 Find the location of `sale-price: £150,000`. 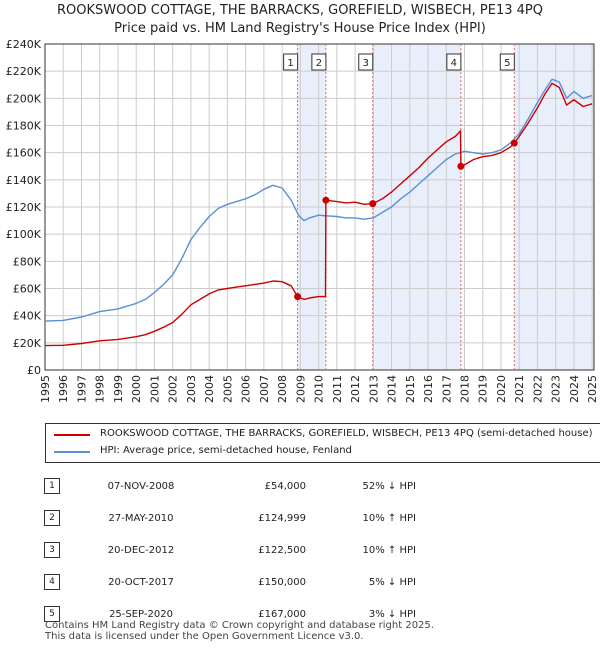

sale-price: £150,000 is located at coordinates (282, 582).